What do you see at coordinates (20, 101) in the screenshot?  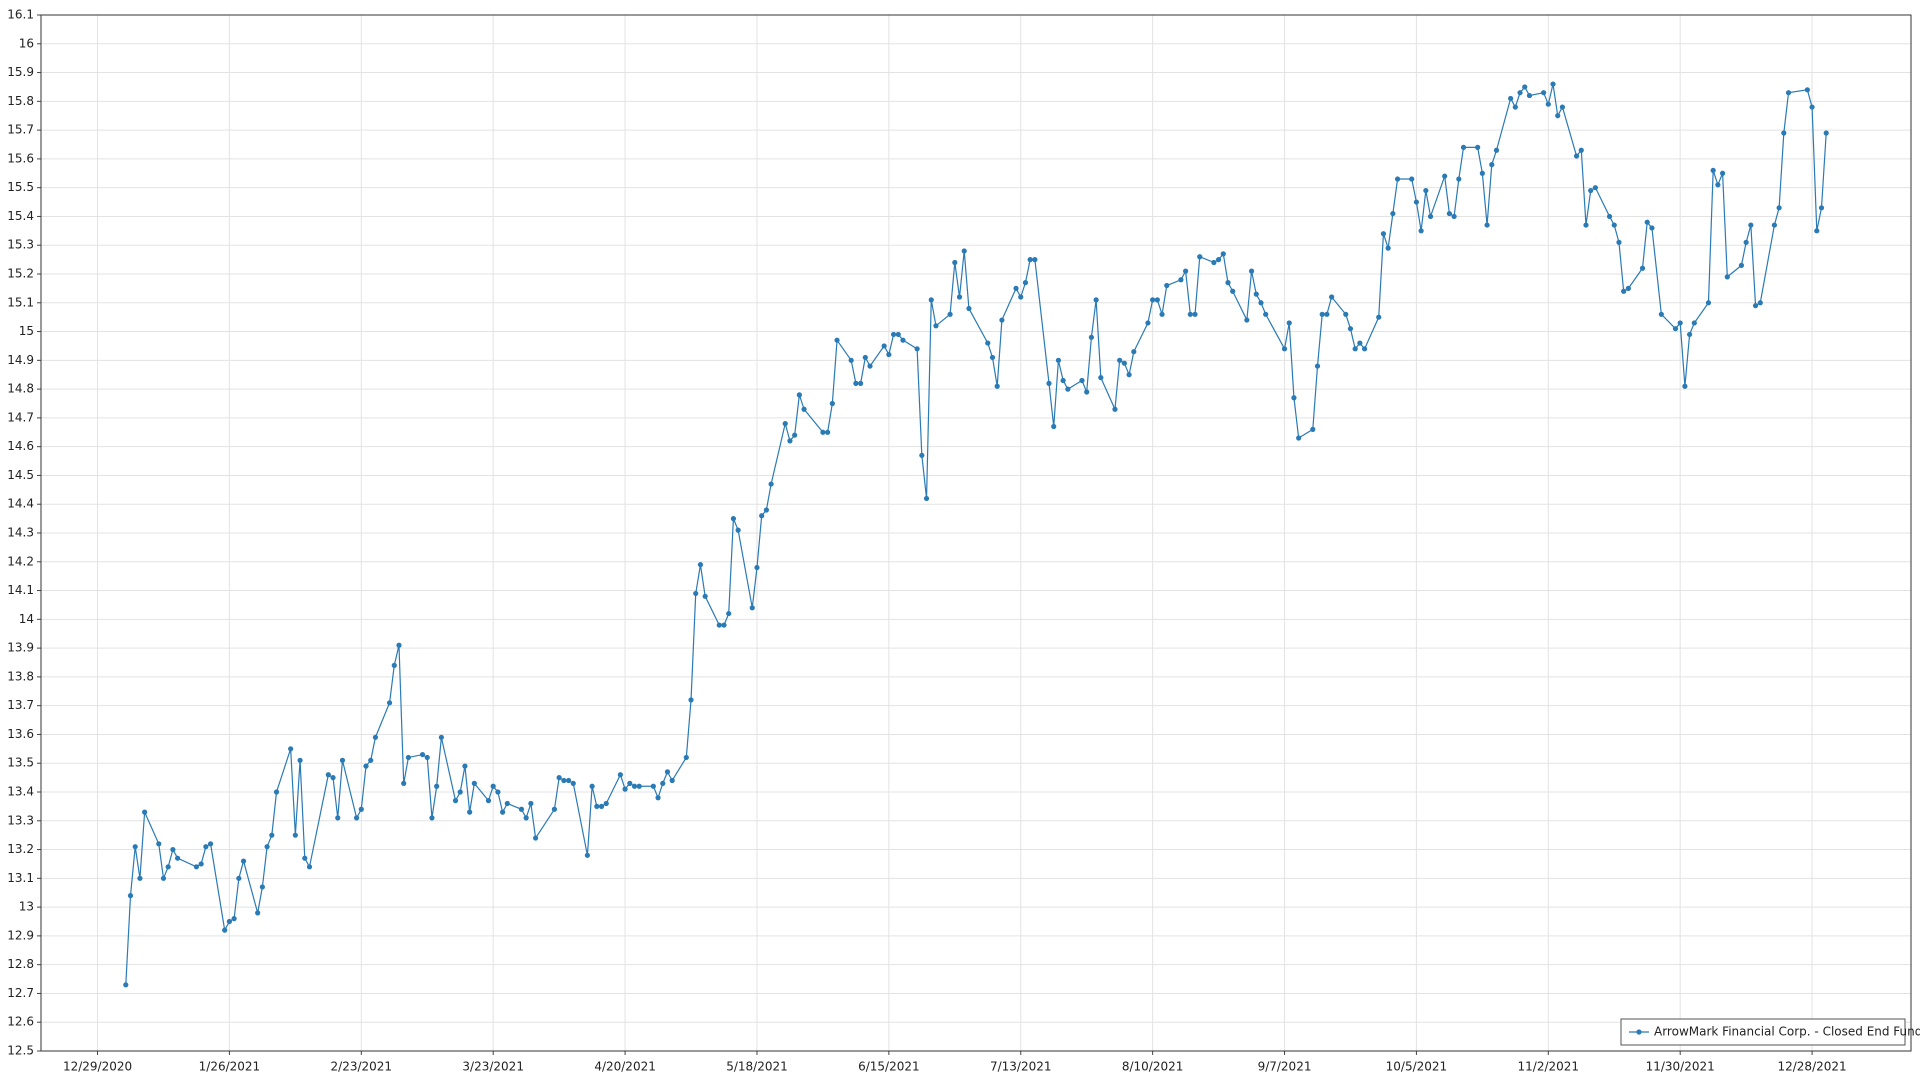 I see `y-tick-label: 15.8` at bounding box center [20, 101].